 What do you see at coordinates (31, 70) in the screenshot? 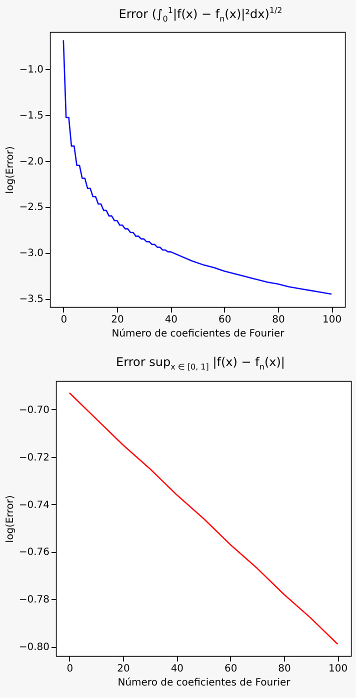
I see `y-tick-label: −1.0` at bounding box center [31, 70].